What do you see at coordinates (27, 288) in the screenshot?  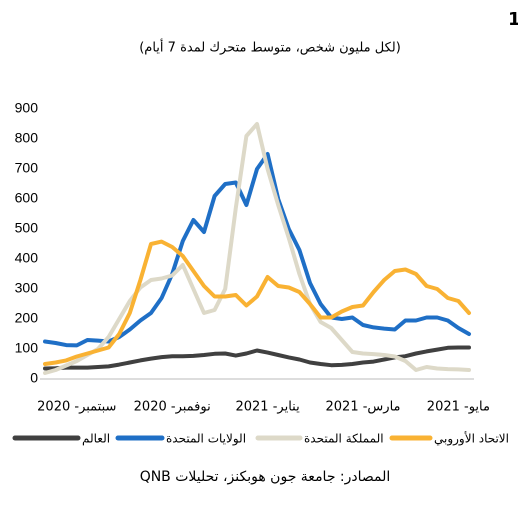 I see `y-tick-label: 300` at bounding box center [27, 288].